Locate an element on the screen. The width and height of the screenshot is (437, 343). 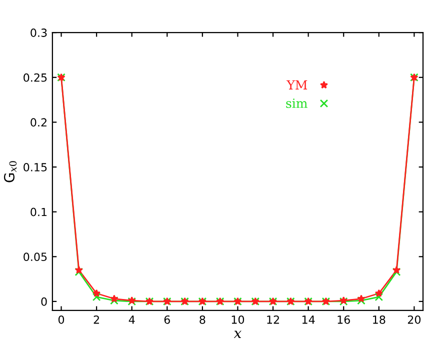
legend-label: YM is located at coordinates (297, 85).